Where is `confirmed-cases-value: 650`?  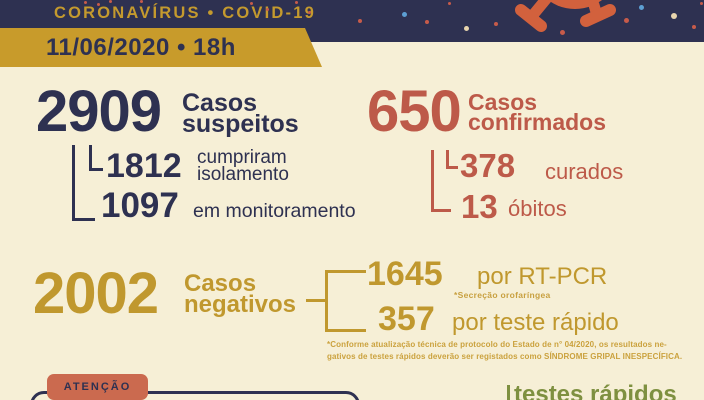
confirmed-cases-value: 650 is located at coordinates (414, 111).